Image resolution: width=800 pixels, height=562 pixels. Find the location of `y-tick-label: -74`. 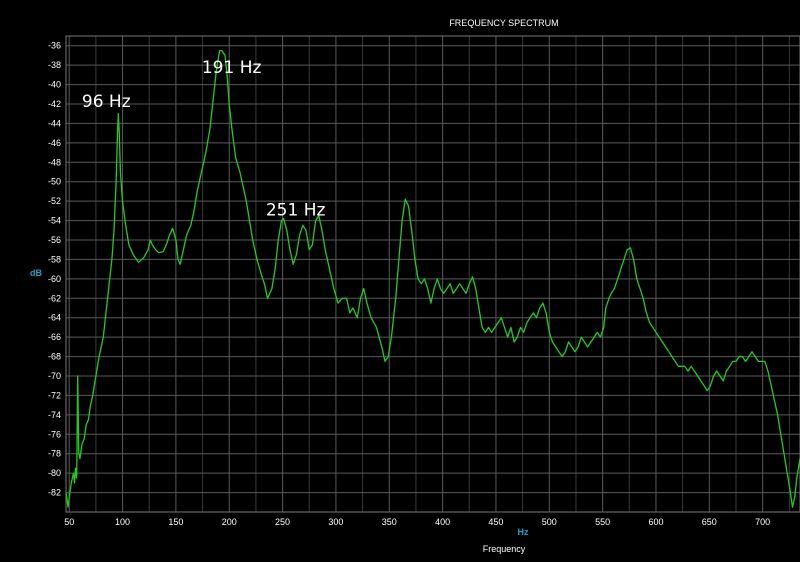

y-tick-label: -74 is located at coordinates (54, 415).